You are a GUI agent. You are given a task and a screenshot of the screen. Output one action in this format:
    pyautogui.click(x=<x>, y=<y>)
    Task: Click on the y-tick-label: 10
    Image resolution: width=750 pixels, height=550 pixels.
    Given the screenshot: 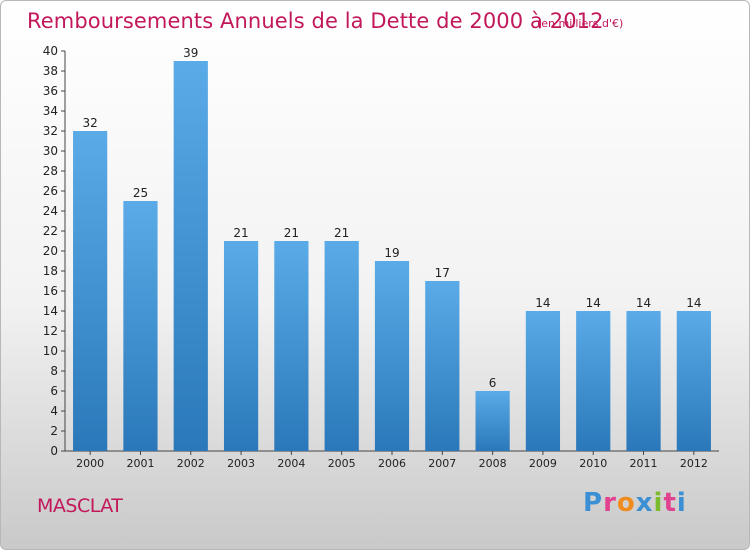 What is the action you would take?
    pyautogui.click(x=50, y=351)
    